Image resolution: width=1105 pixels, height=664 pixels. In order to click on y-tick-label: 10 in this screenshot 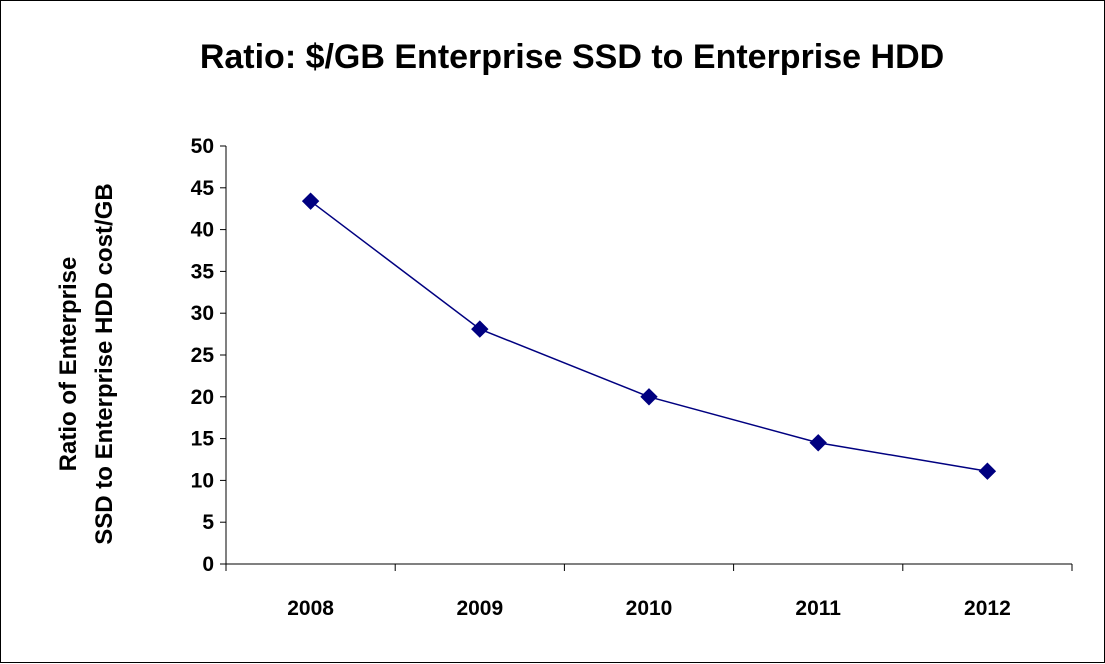, I will do `click(202, 480)`.